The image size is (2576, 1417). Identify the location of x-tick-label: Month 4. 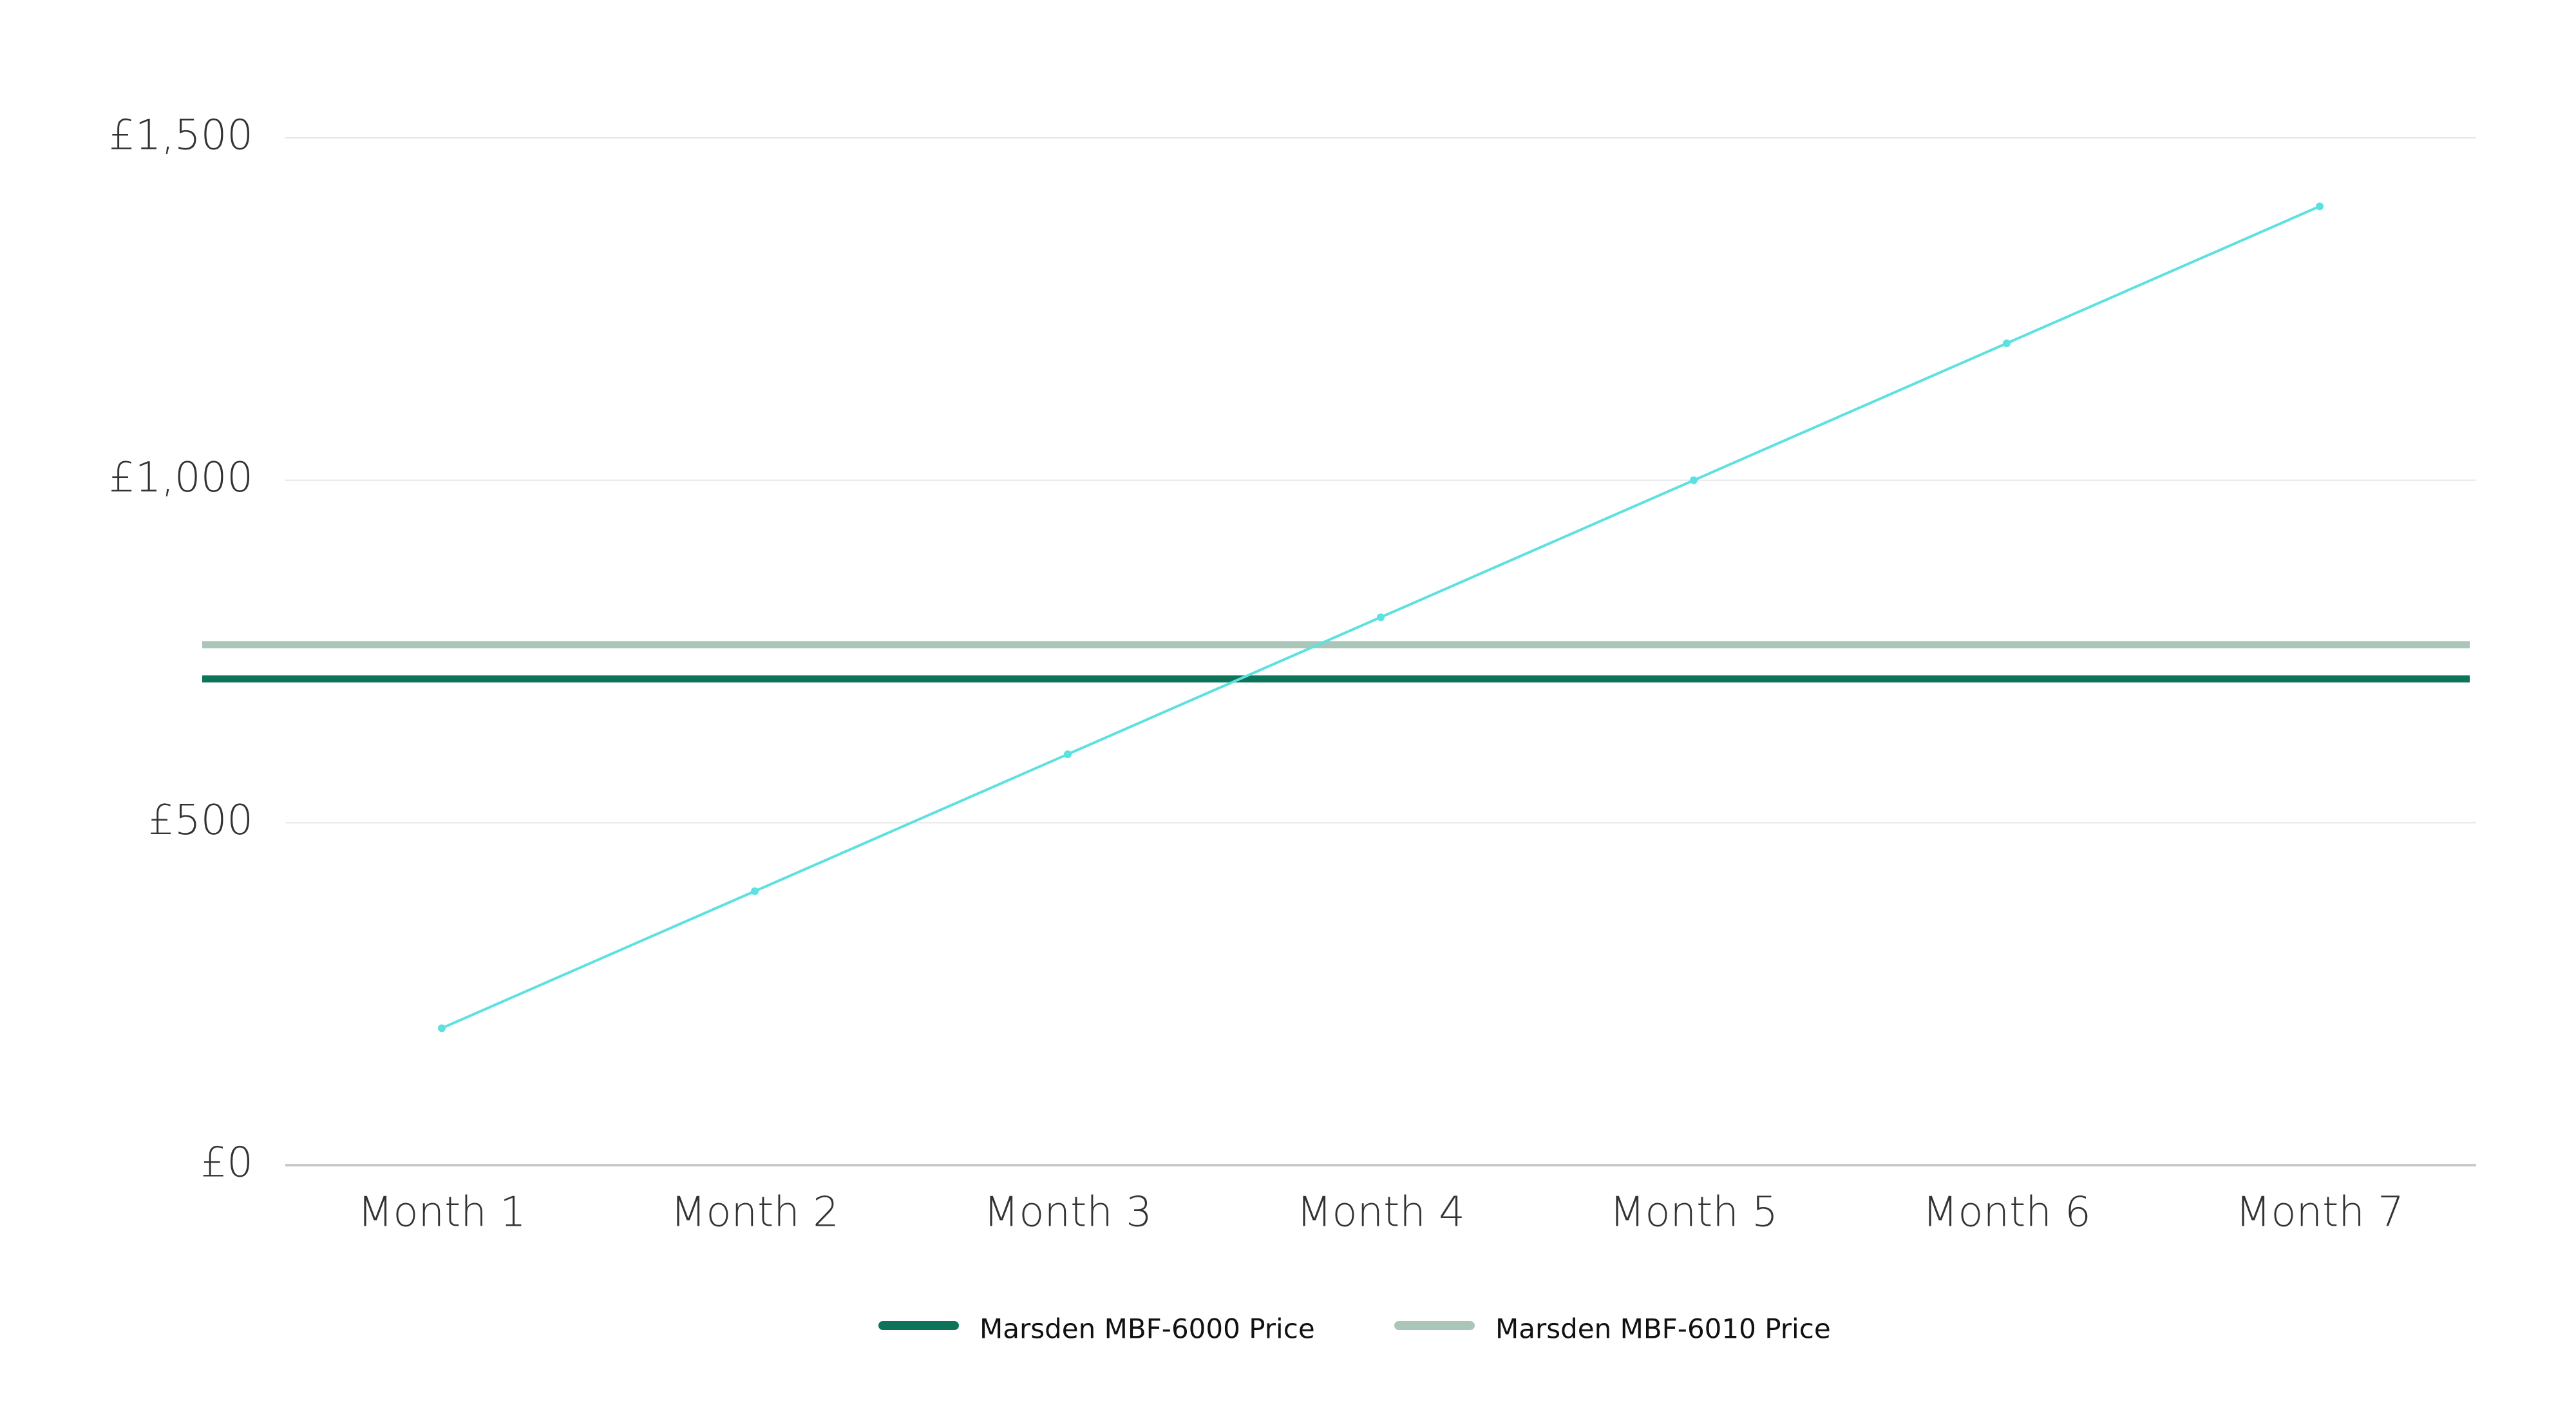
(1380, 1213).